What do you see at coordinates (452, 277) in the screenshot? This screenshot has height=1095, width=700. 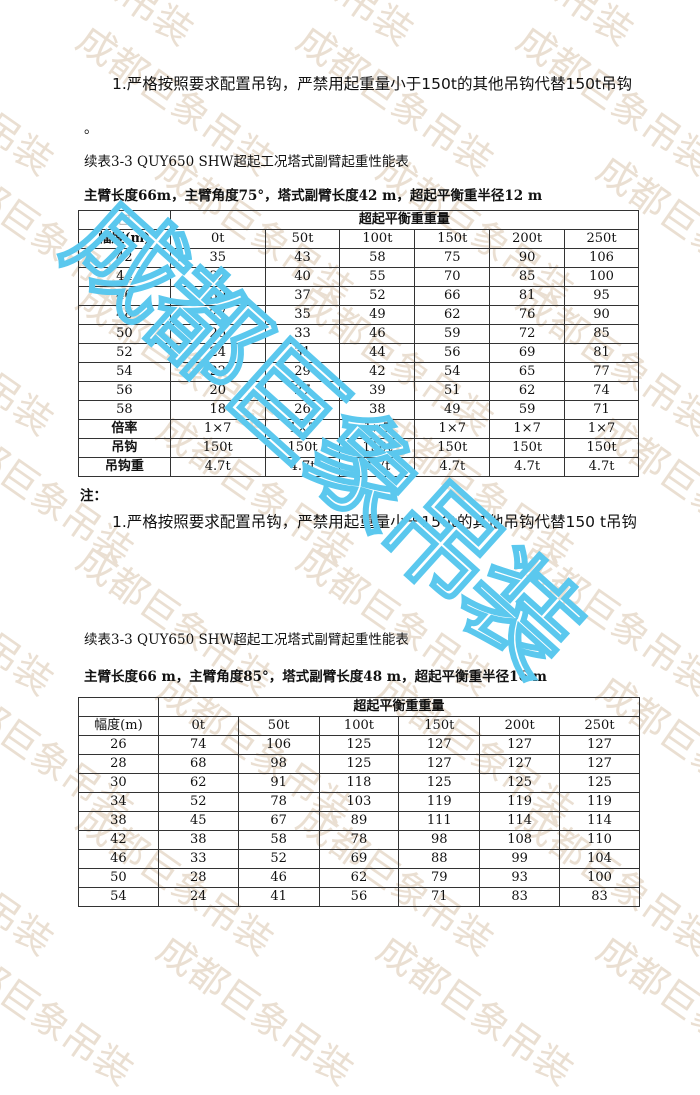 I see `table-cell: 70` at bounding box center [452, 277].